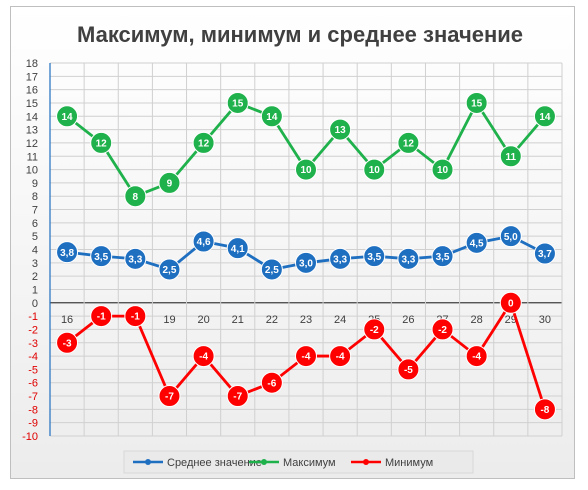 This screenshot has height=490, width=588. I want to click on data-label: 5,0, so click(511, 237).